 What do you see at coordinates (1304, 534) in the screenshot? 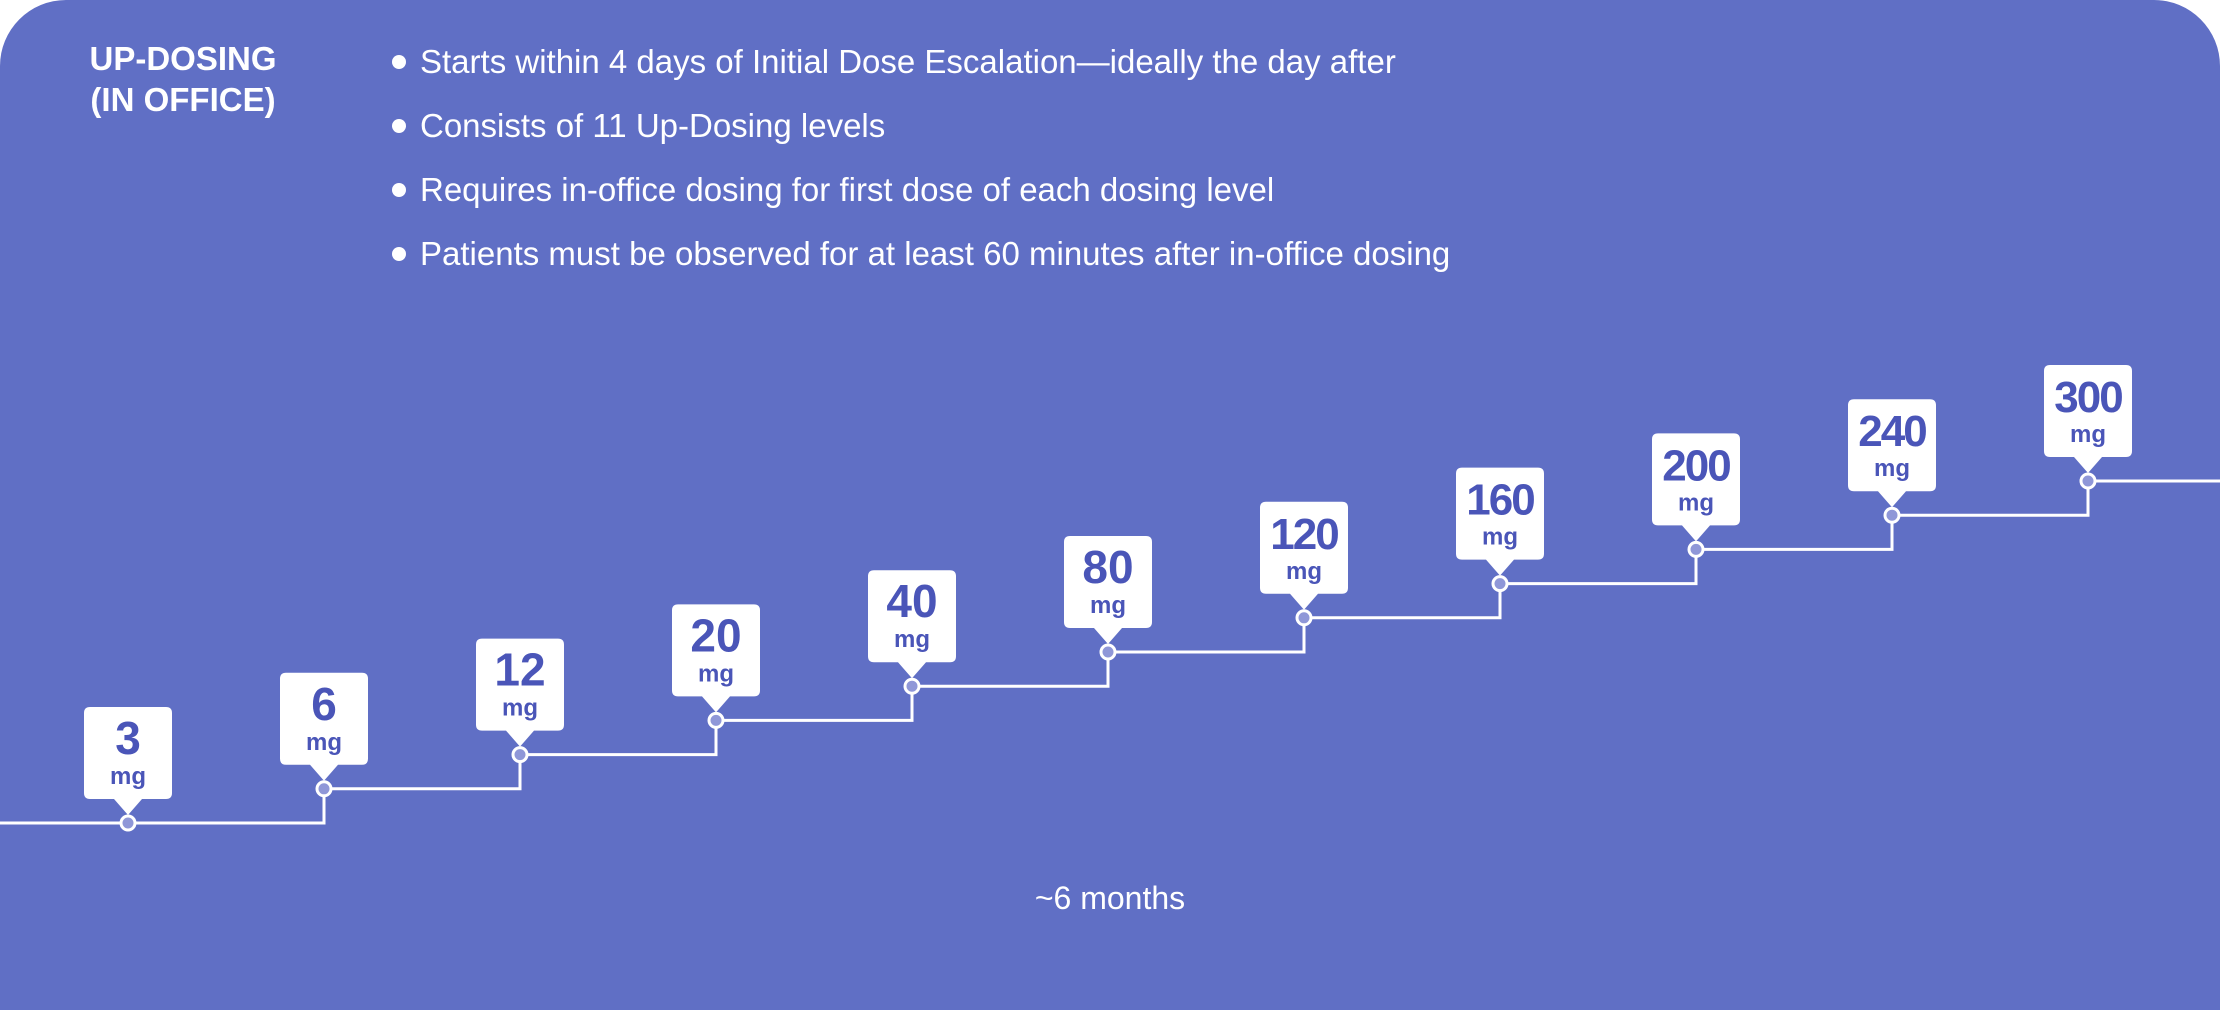
I see `dose-value-label: 120` at bounding box center [1304, 534].